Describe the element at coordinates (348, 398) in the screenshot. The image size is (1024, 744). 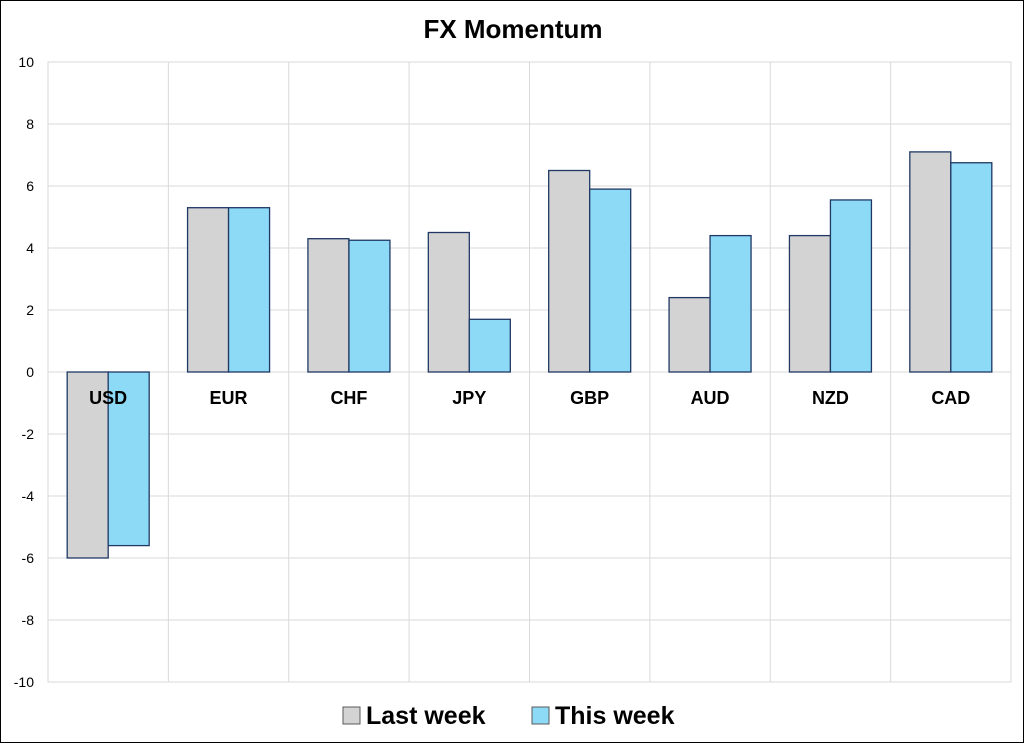
I see `category-label: CHF` at that location.